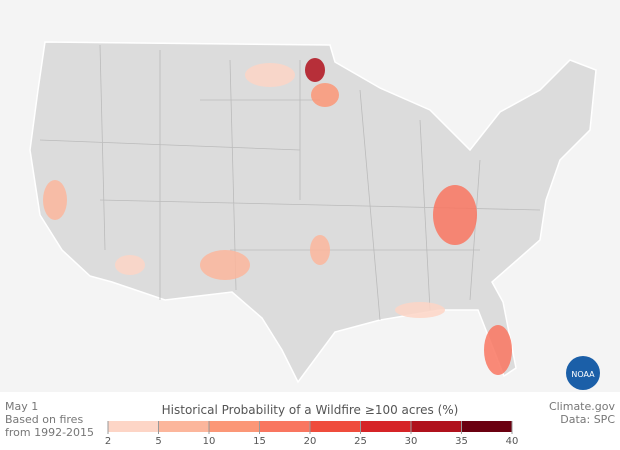 This screenshot has width=620, height=450. What do you see at coordinates (209, 441) in the screenshot?
I see `legend-tick-label: 10` at bounding box center [209, 441].